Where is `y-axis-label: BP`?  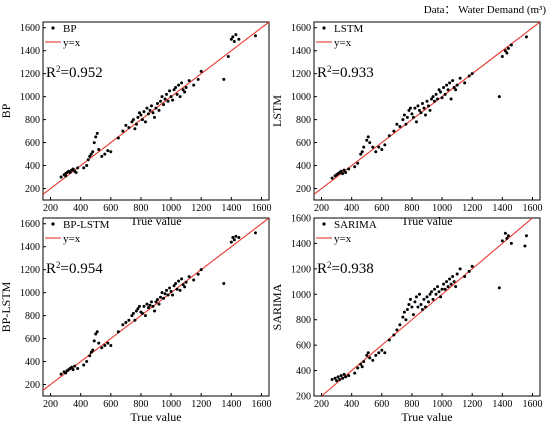 y-axis-label: BP is located at coordinates (6, 110).